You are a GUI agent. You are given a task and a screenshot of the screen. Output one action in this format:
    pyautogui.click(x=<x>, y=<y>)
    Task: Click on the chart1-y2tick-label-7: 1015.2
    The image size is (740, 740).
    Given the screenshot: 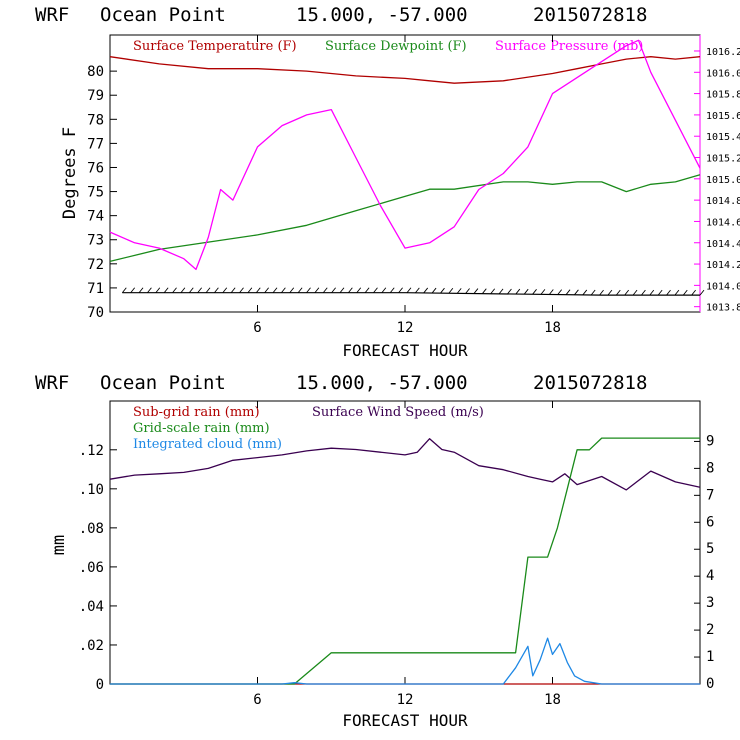 What is the action you would take?
    pyautogui.click(x=723, y=159)
    